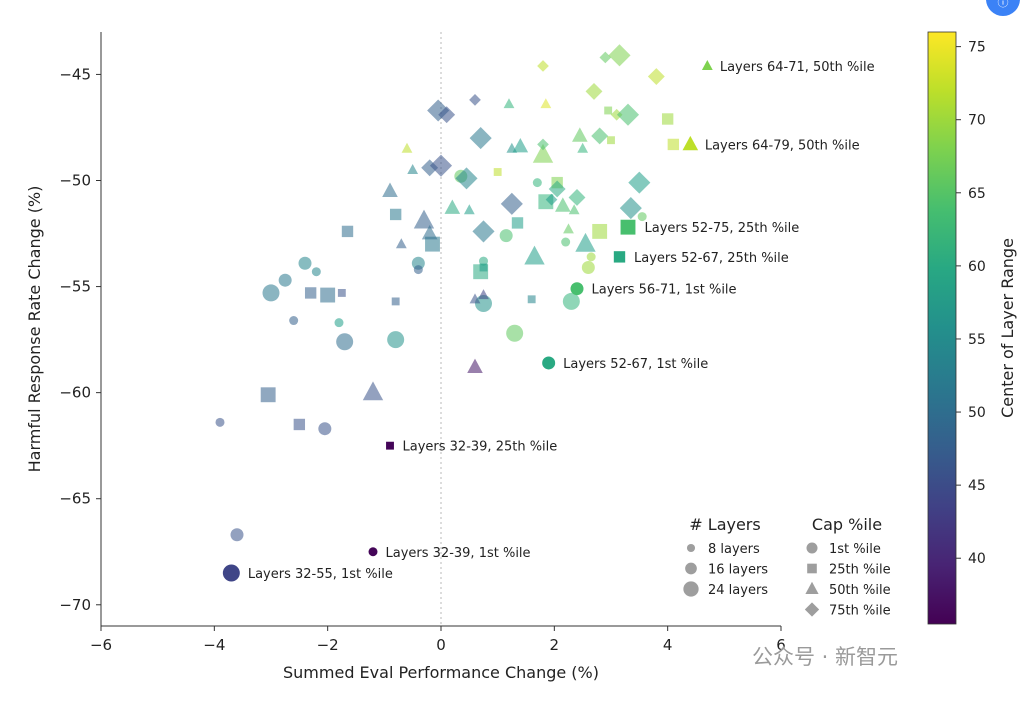  What do you see at coordinates (860, 611) in the screenshot?
I see `legend-cap-label: 75th %ile` at bounding box center [860, 611].